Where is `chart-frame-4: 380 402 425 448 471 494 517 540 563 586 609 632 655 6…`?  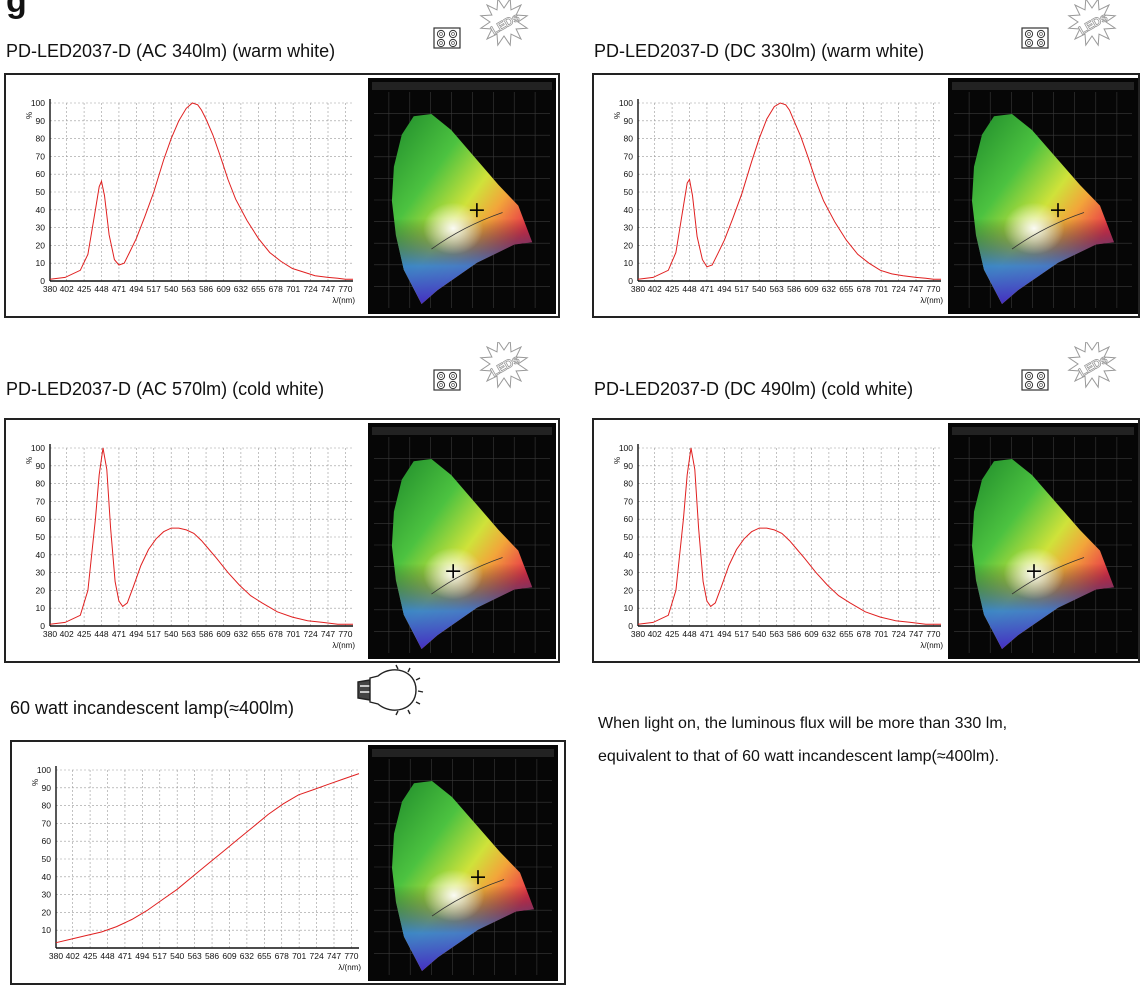 chart-frame-4: 380 402 425 448 471 494 517 540 563 586 609 632 655 6… is located at coordinates (866, 540).